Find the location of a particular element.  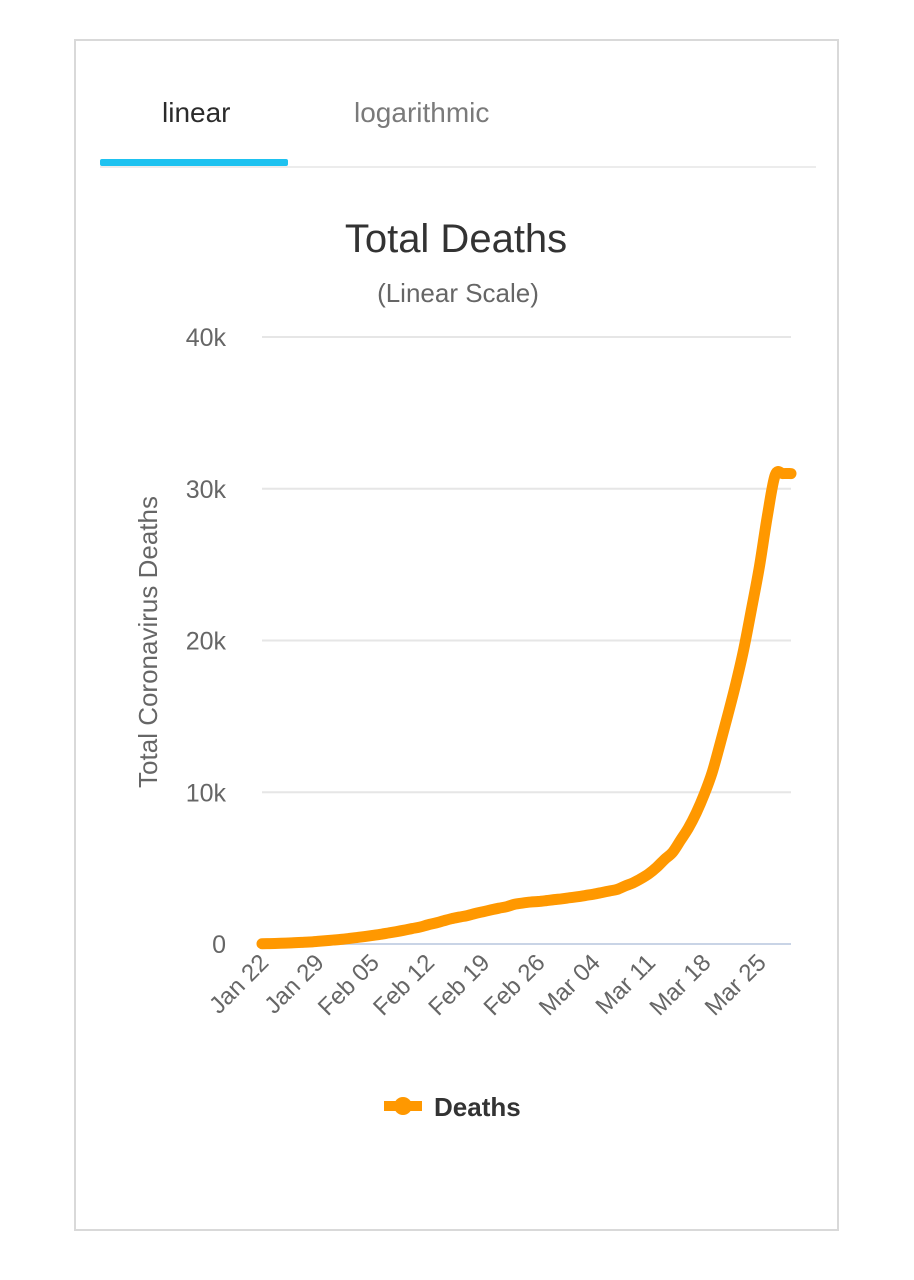

chart-legend: Deaths is located at coordinates (452, 1107).